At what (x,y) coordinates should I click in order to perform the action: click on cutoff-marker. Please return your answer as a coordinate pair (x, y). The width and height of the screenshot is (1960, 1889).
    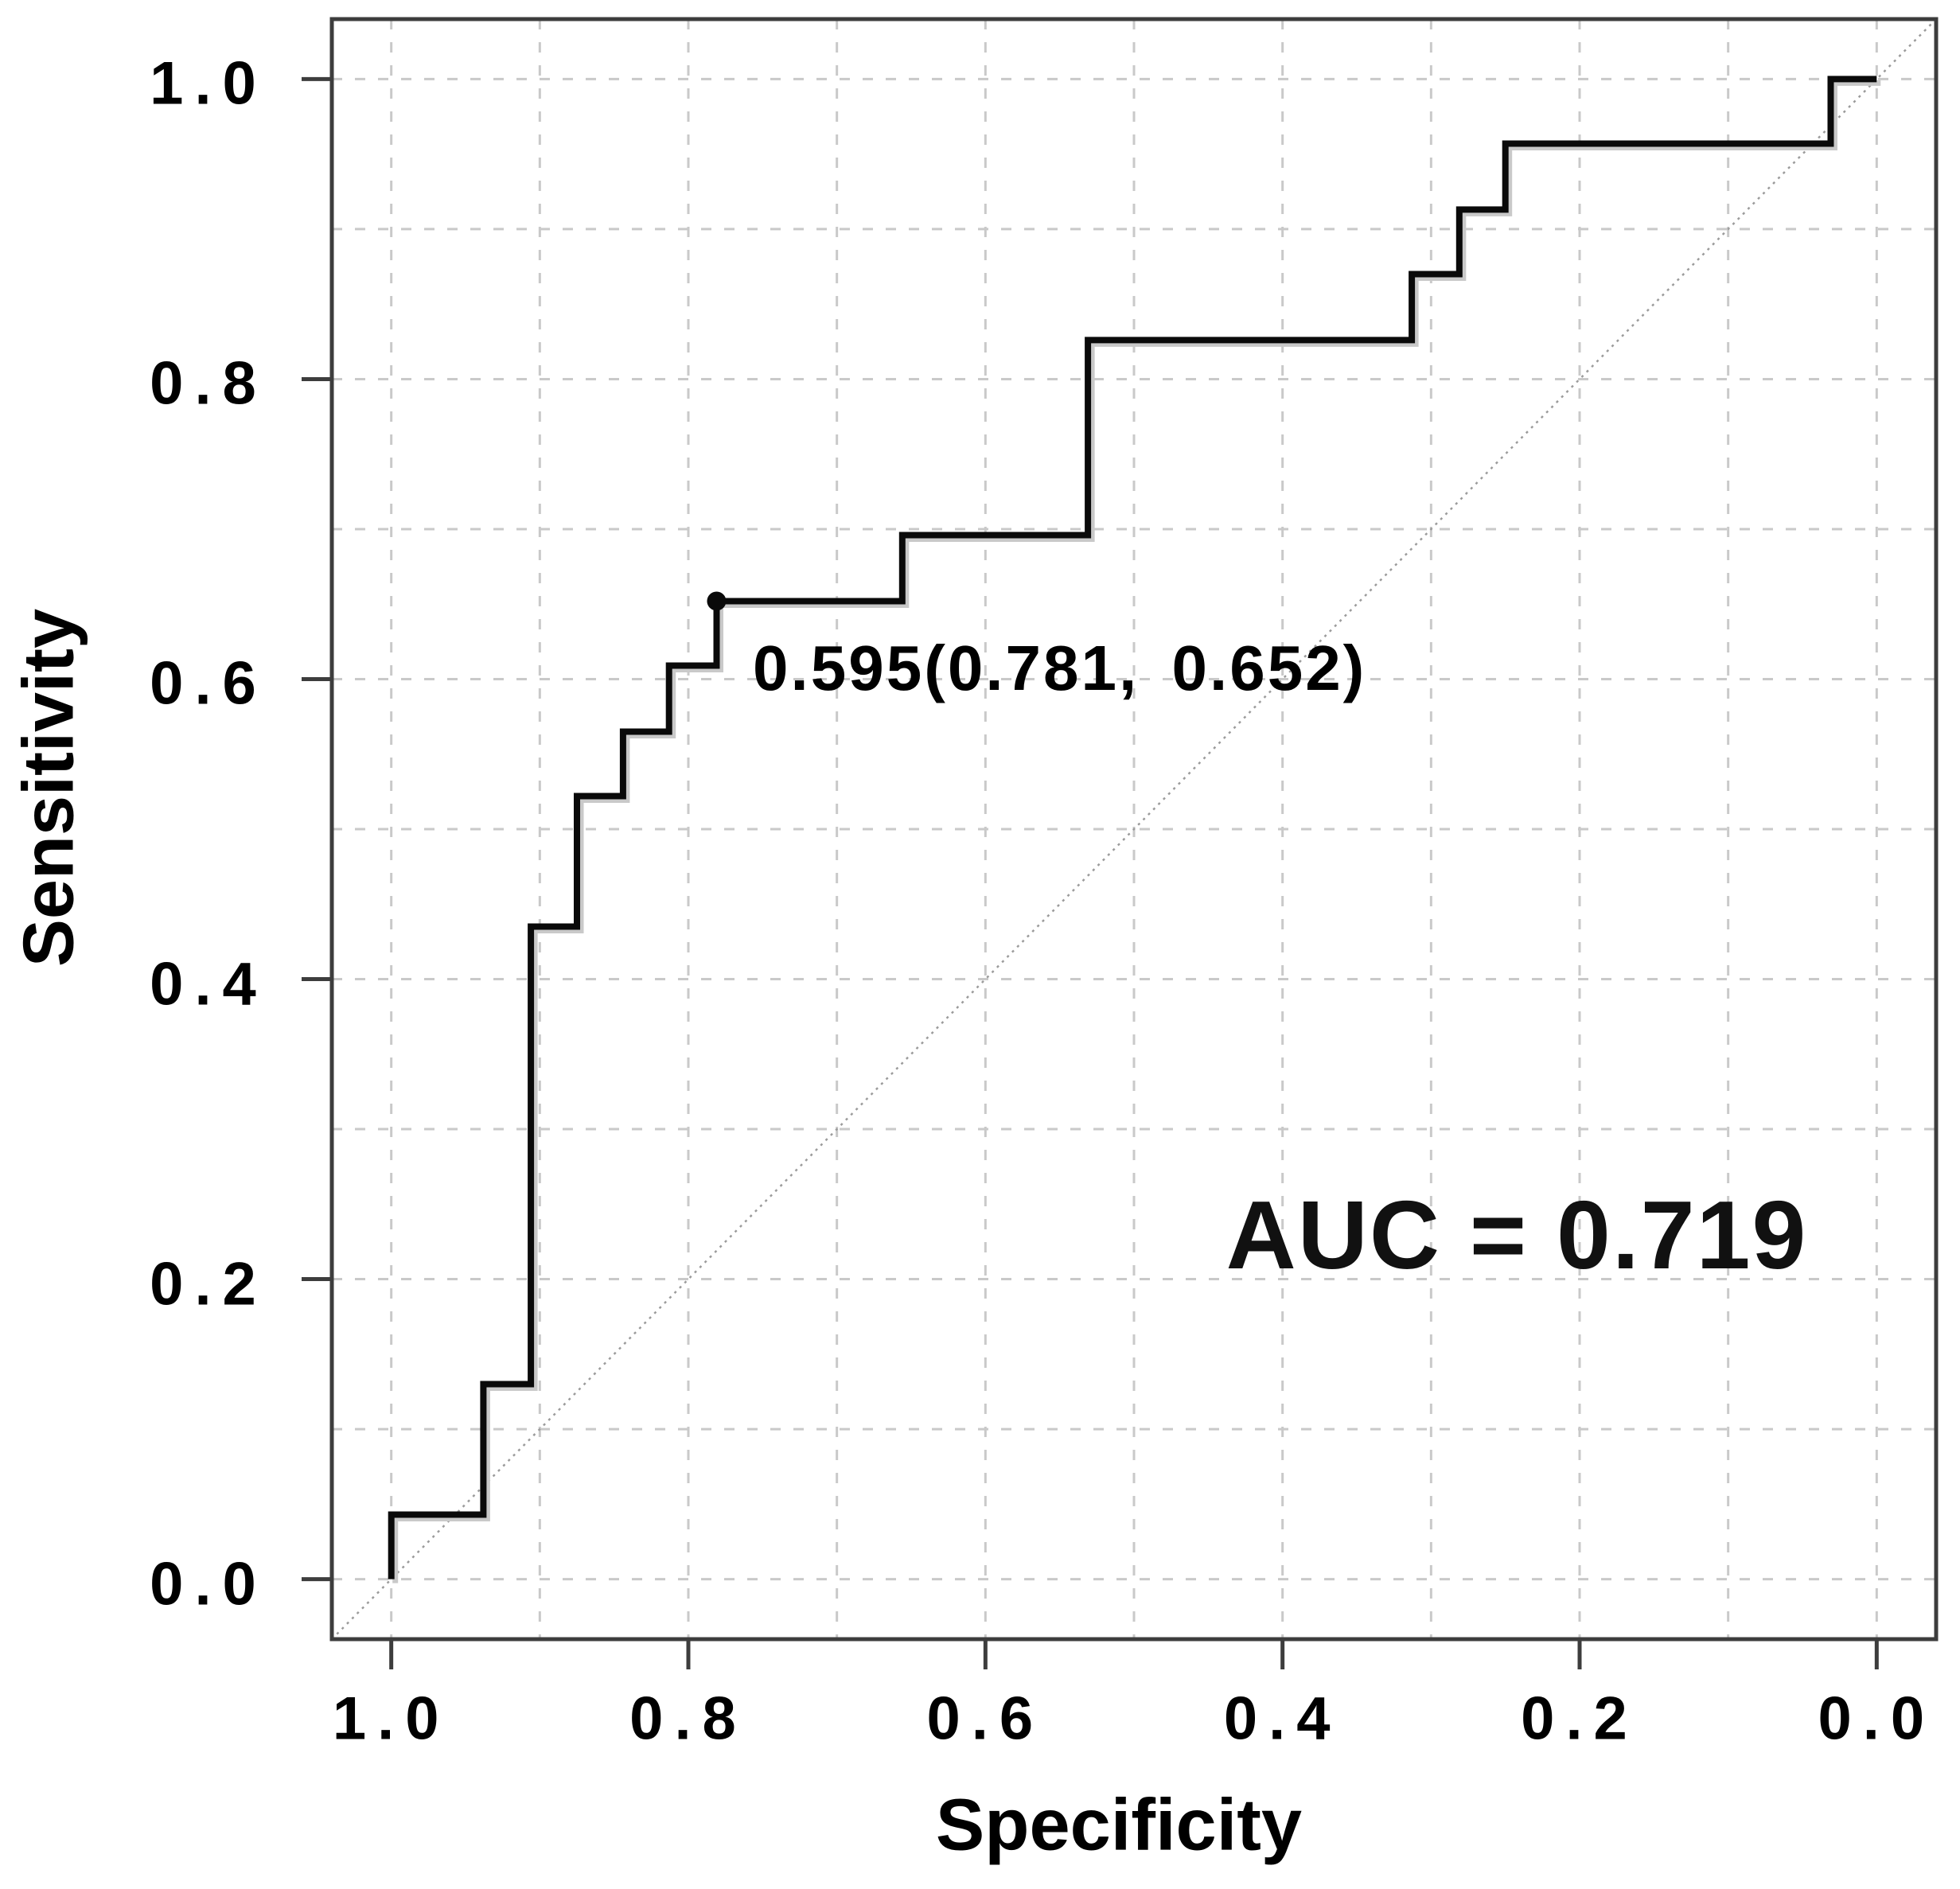
    Looking at the image, I should click on (717, 601).